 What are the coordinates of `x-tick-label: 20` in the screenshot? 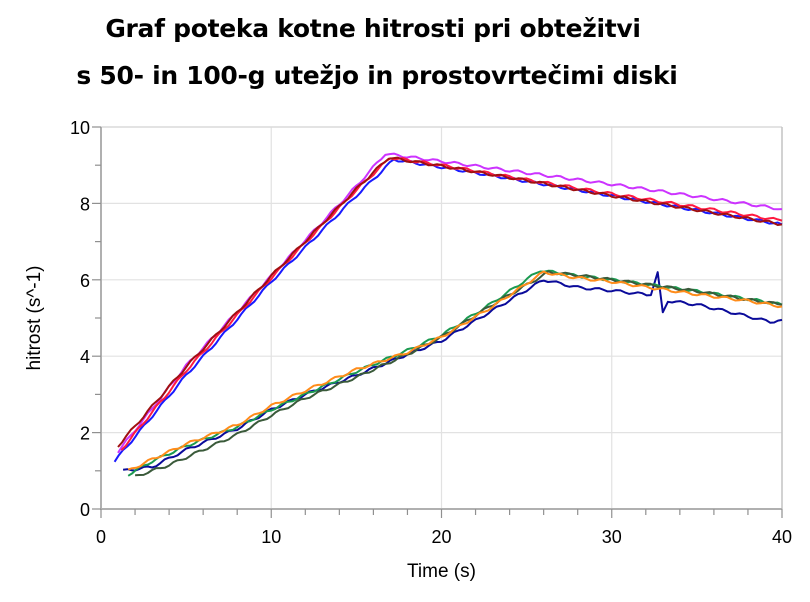 It's located at (441, 537).